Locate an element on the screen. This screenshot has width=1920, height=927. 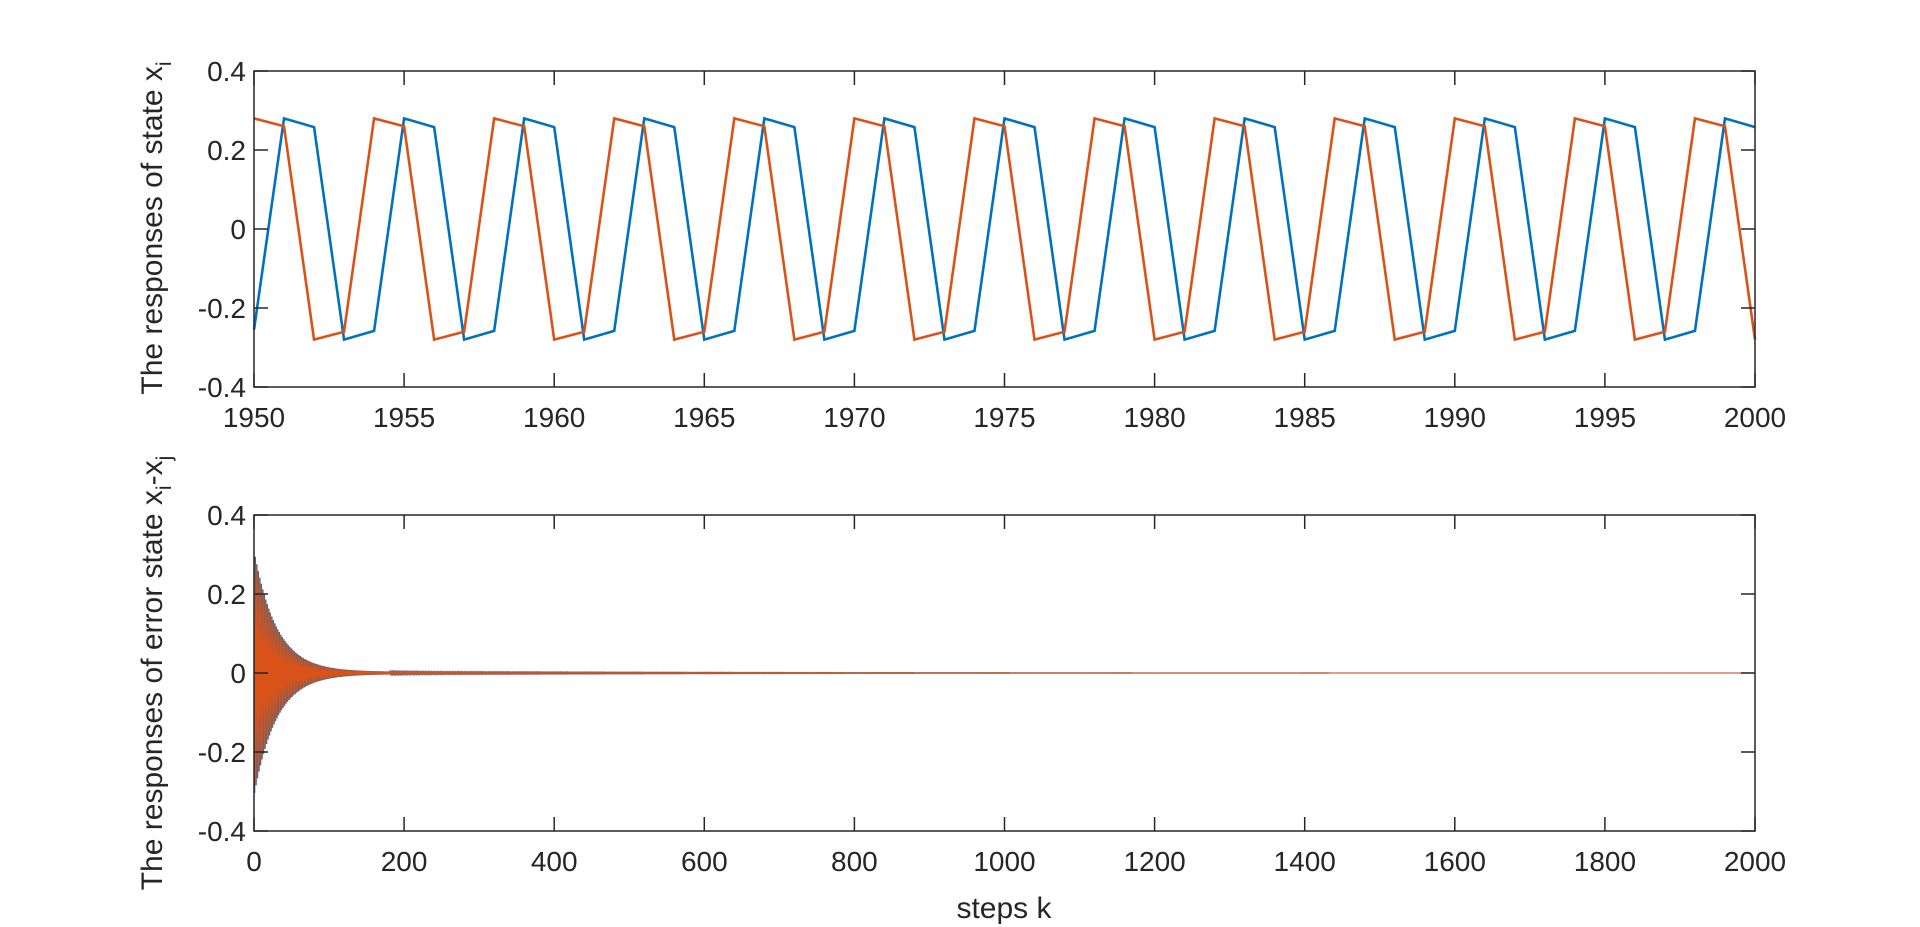
top-ytick-label: 0 is located at coordinates (238, 229).